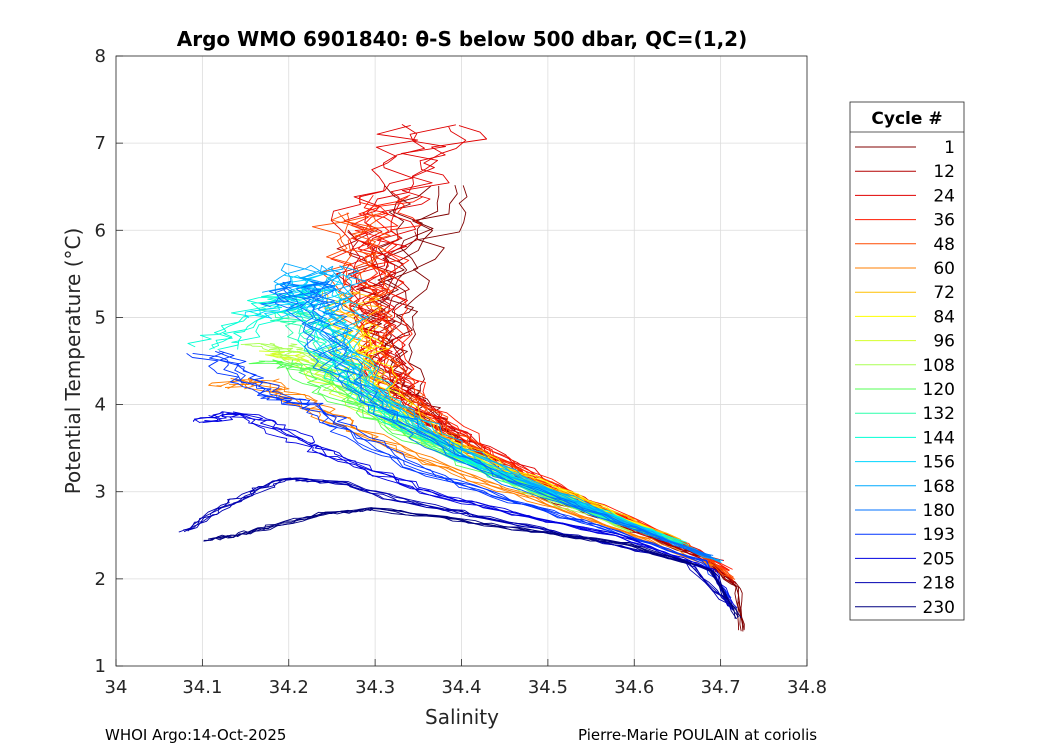 The height and width of the screenshot is (750, 1050). Describe the element at coordinates (100, 492) in the screenshot. I see `y-tick-label: 3` at that location.